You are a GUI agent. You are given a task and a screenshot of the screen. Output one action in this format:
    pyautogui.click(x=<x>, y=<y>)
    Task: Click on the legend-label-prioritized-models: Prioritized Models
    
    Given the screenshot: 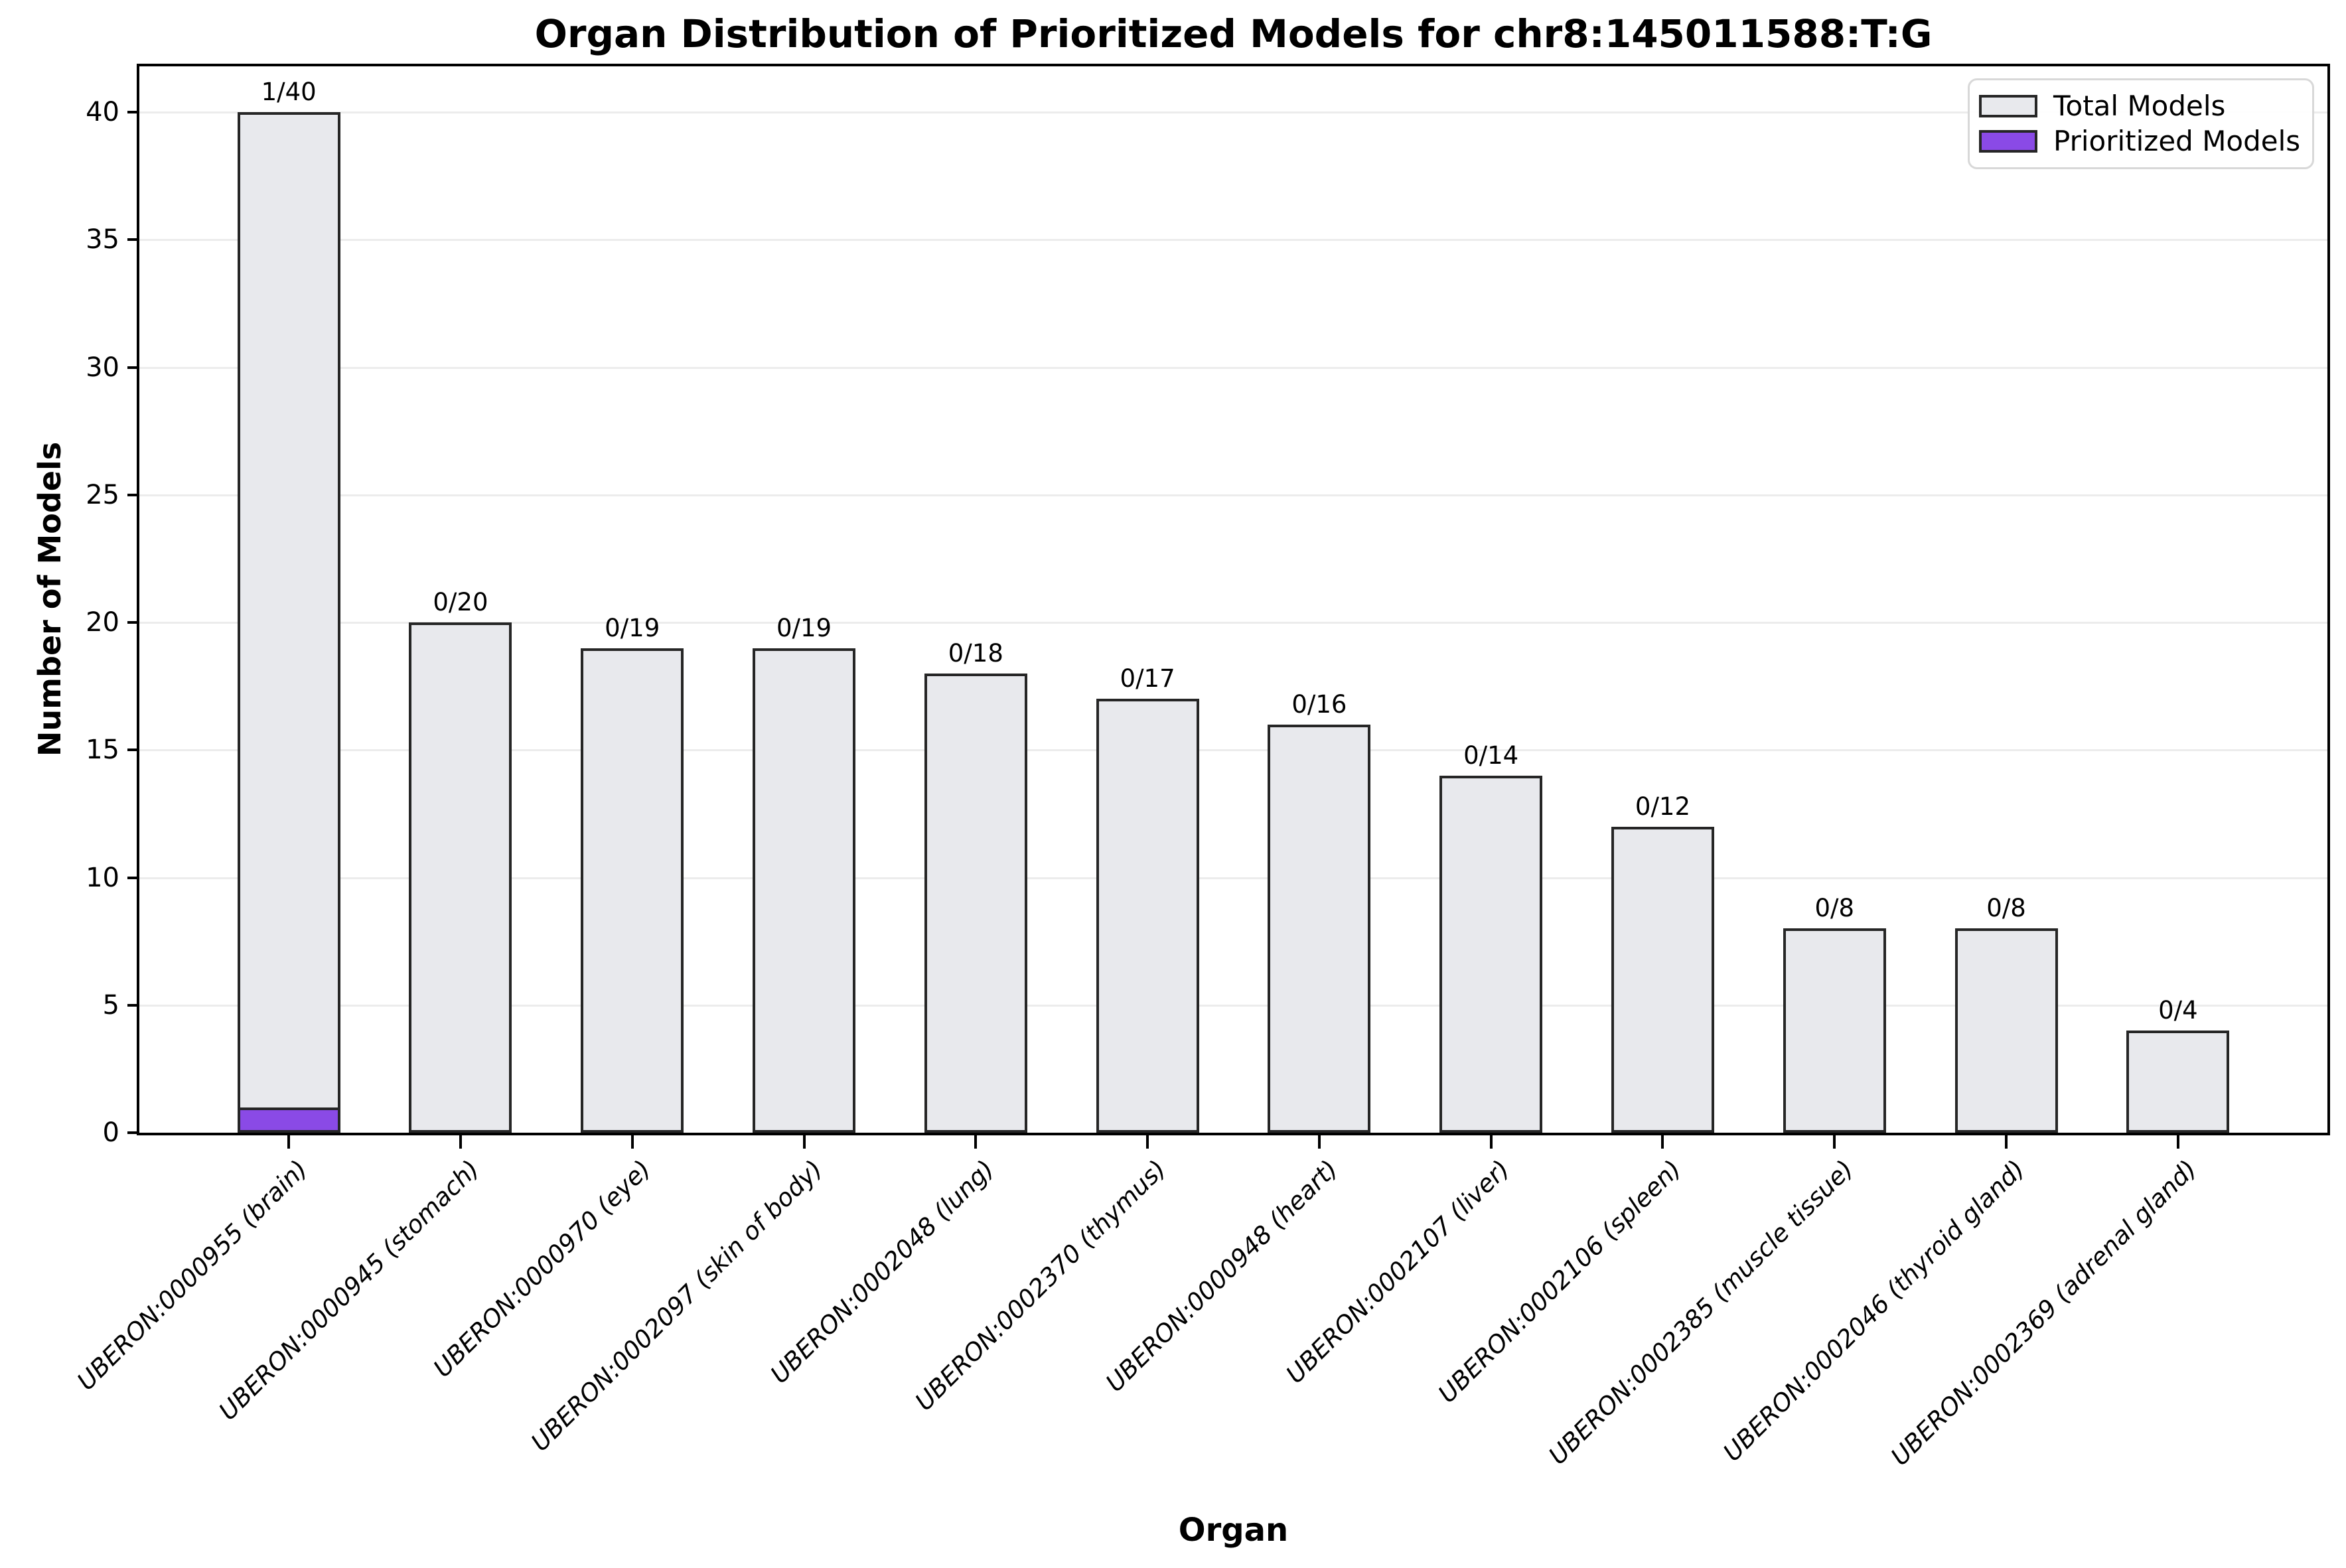 What is the action you would take?
    pyautogui.click(x=2177, y=141)
    